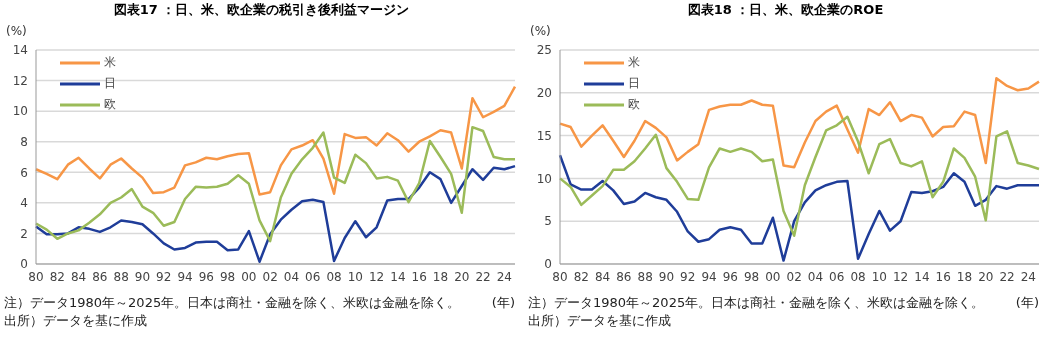 Image resolution: width=1047 pixels, height=351 pixels. I want to click on y-tick-label: 6, so click(24, 172).